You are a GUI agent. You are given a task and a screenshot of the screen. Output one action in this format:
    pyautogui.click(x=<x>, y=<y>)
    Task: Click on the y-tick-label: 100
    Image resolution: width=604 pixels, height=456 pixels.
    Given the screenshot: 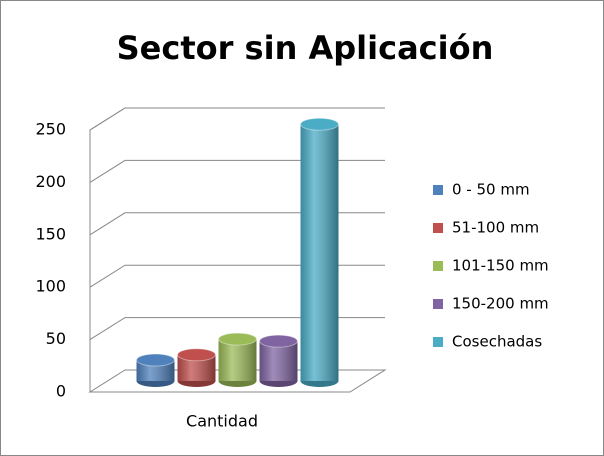 What is the action you would take?
    pyautogui.click(x=50, y=286)
    